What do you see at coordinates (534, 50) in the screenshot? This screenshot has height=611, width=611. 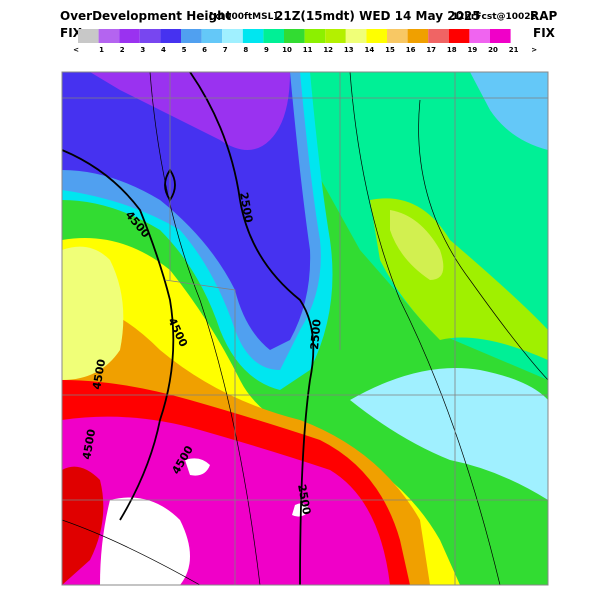 I see `colorbar-tick-label: >` at bounding box center [534, 50].